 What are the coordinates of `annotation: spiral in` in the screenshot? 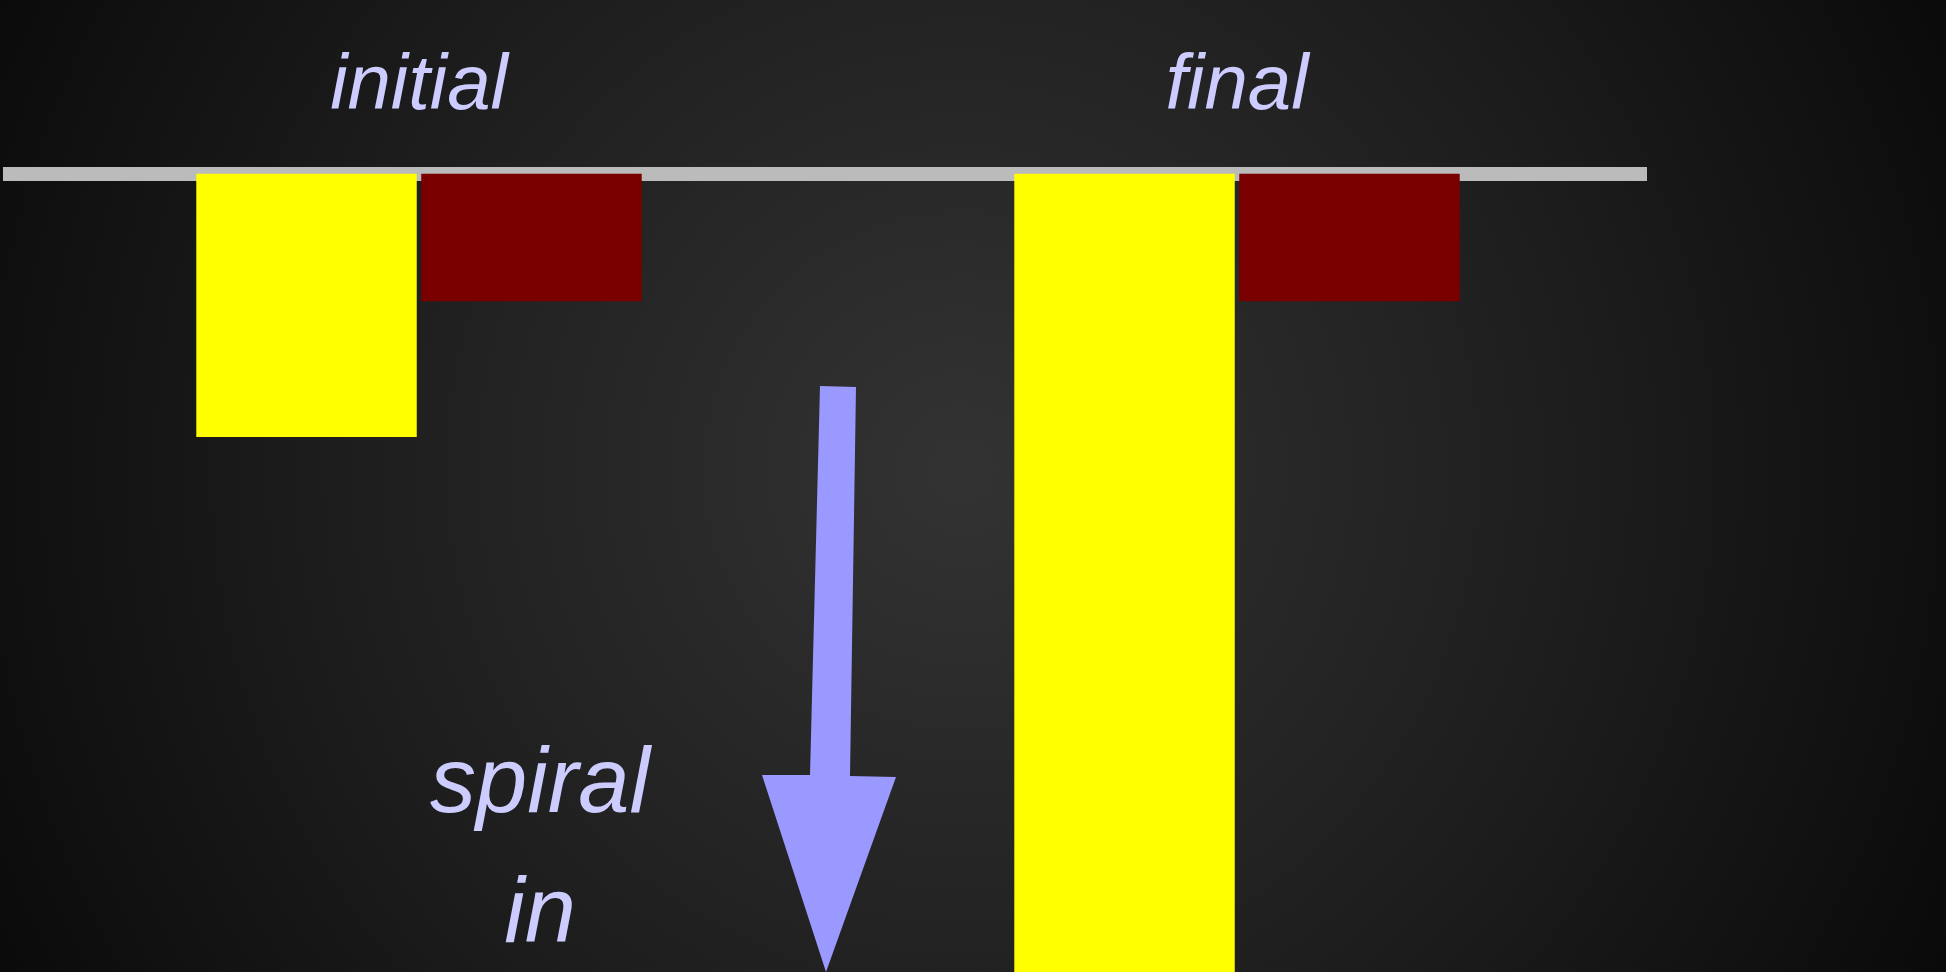 It's located at (541, 845).